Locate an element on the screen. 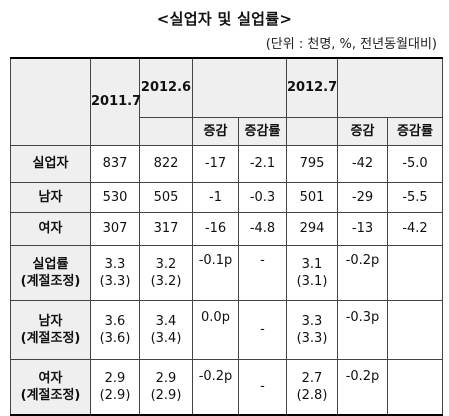 This screenshot has height=416, width=449. cell-value: 795 is located at coordinates (312, 163).